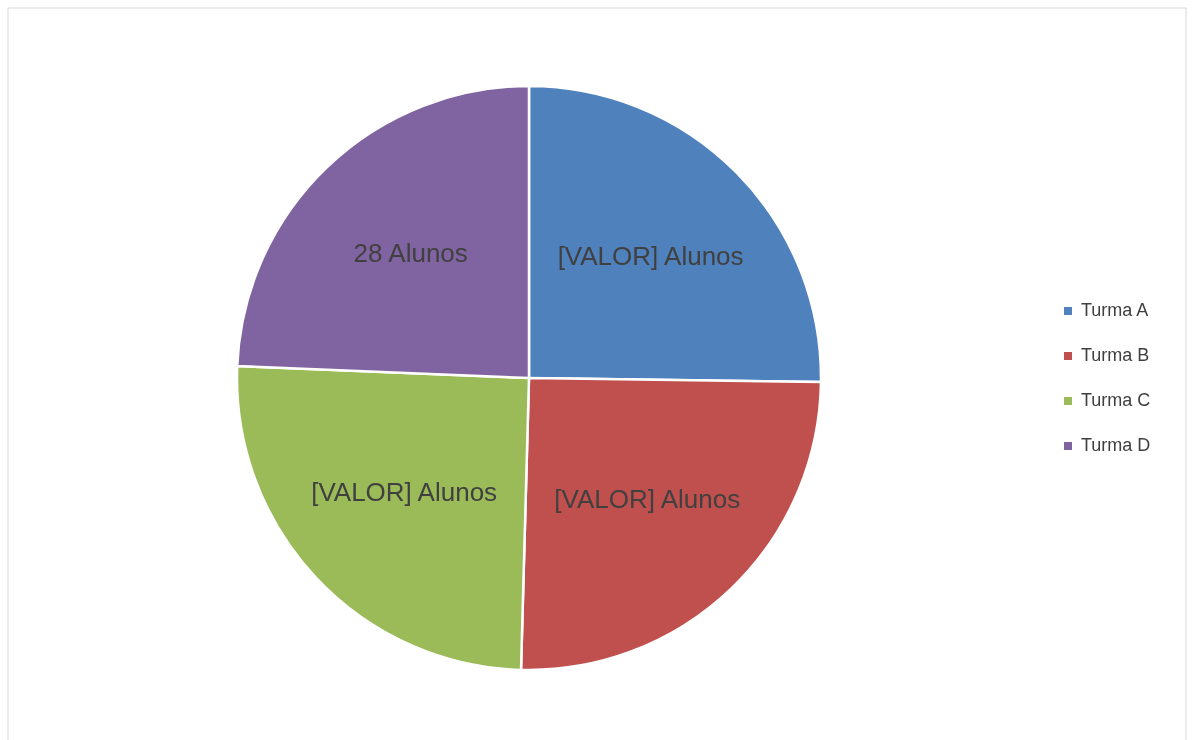  I want to click on legend-label: Turma C, so click(1116, 399).